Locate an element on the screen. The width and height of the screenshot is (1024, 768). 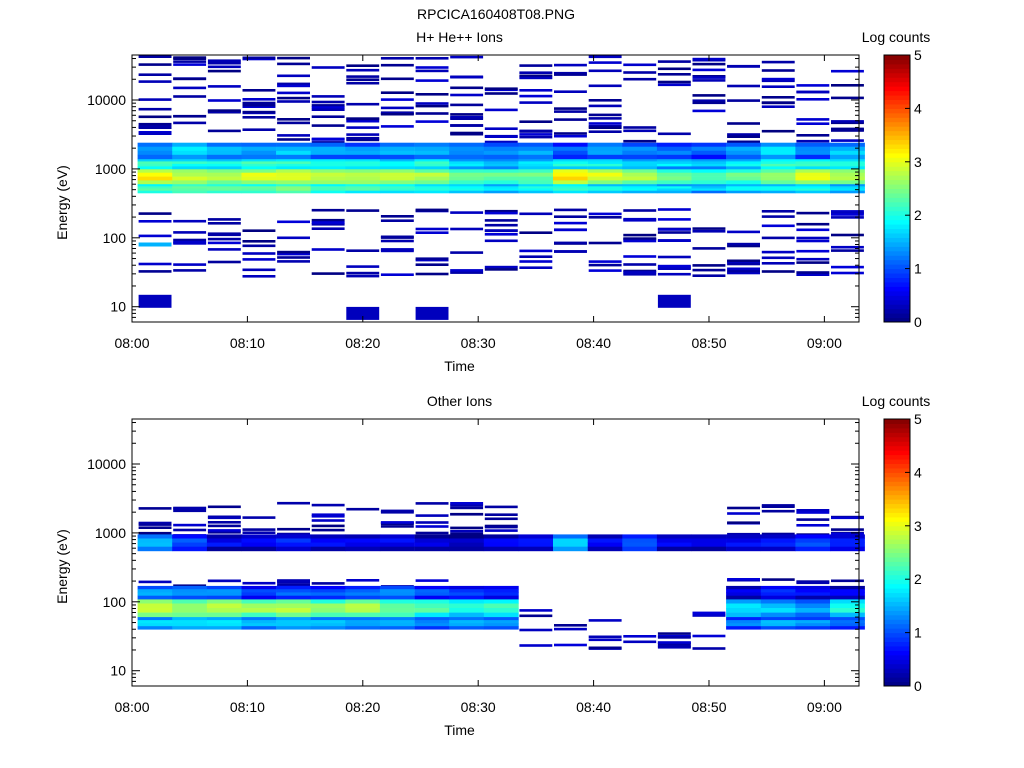
highlight-cell is located at coordinates (155, 244).